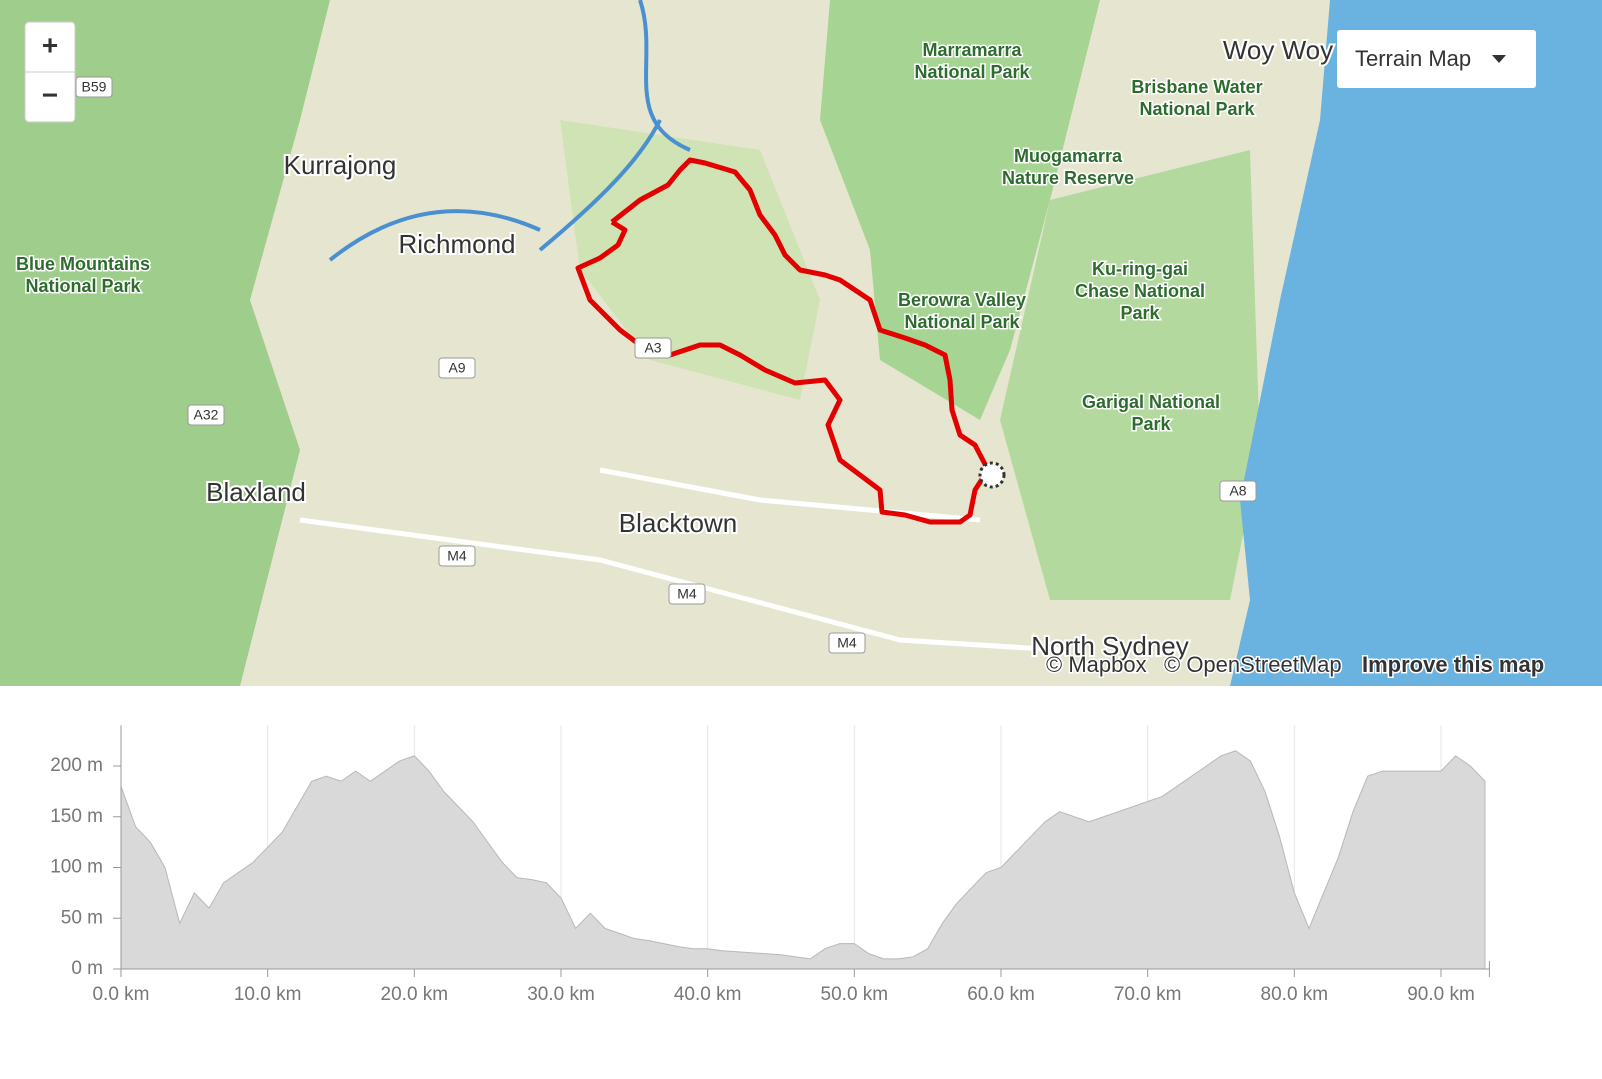  What do you see at coordinates (1001, 994) in the screenshot?
I see `x-tick-label: 60.0 km` at bounding box center [1001, 994].